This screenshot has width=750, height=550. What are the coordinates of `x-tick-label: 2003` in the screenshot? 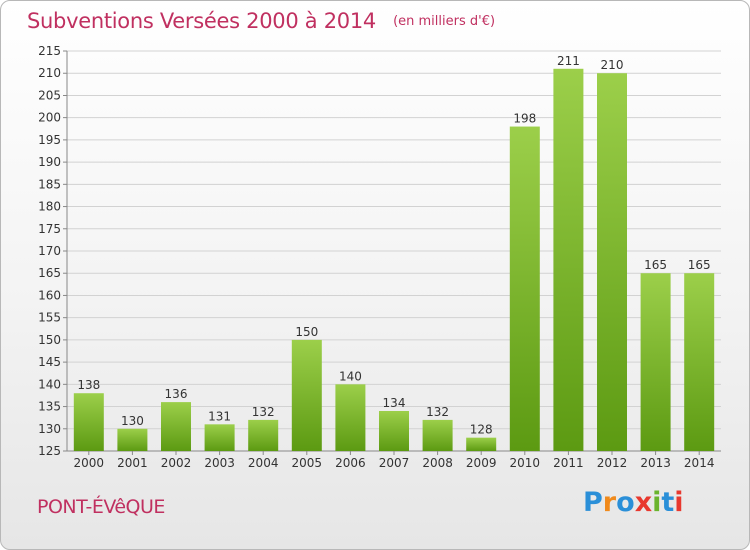 It's located at (219, 463).